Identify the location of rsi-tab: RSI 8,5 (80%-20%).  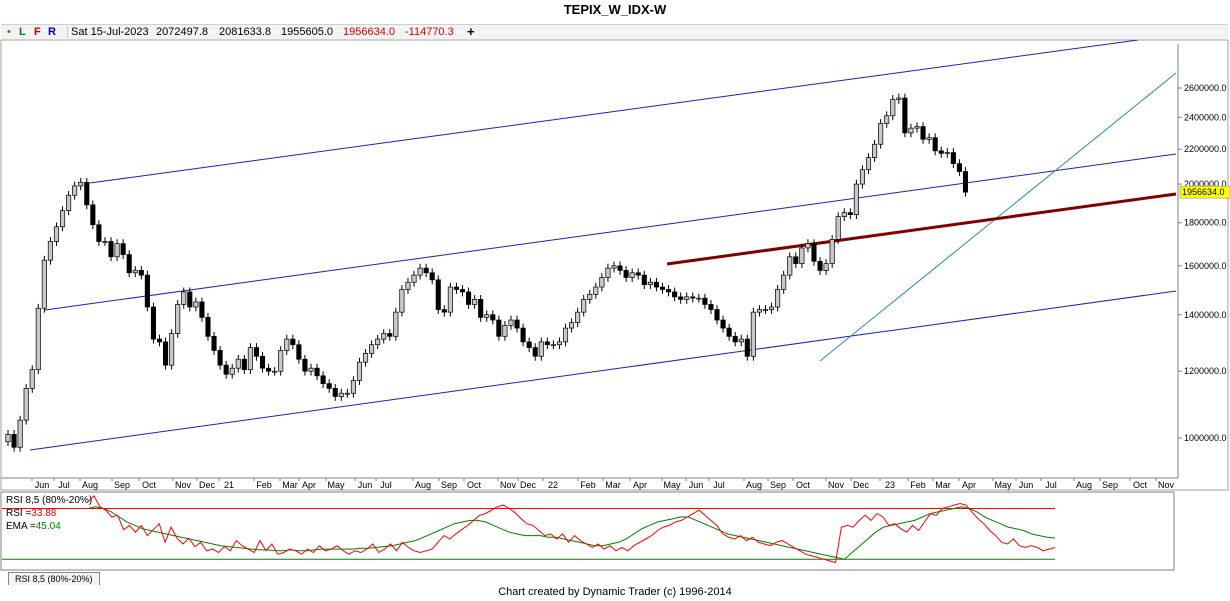
(54, 578).